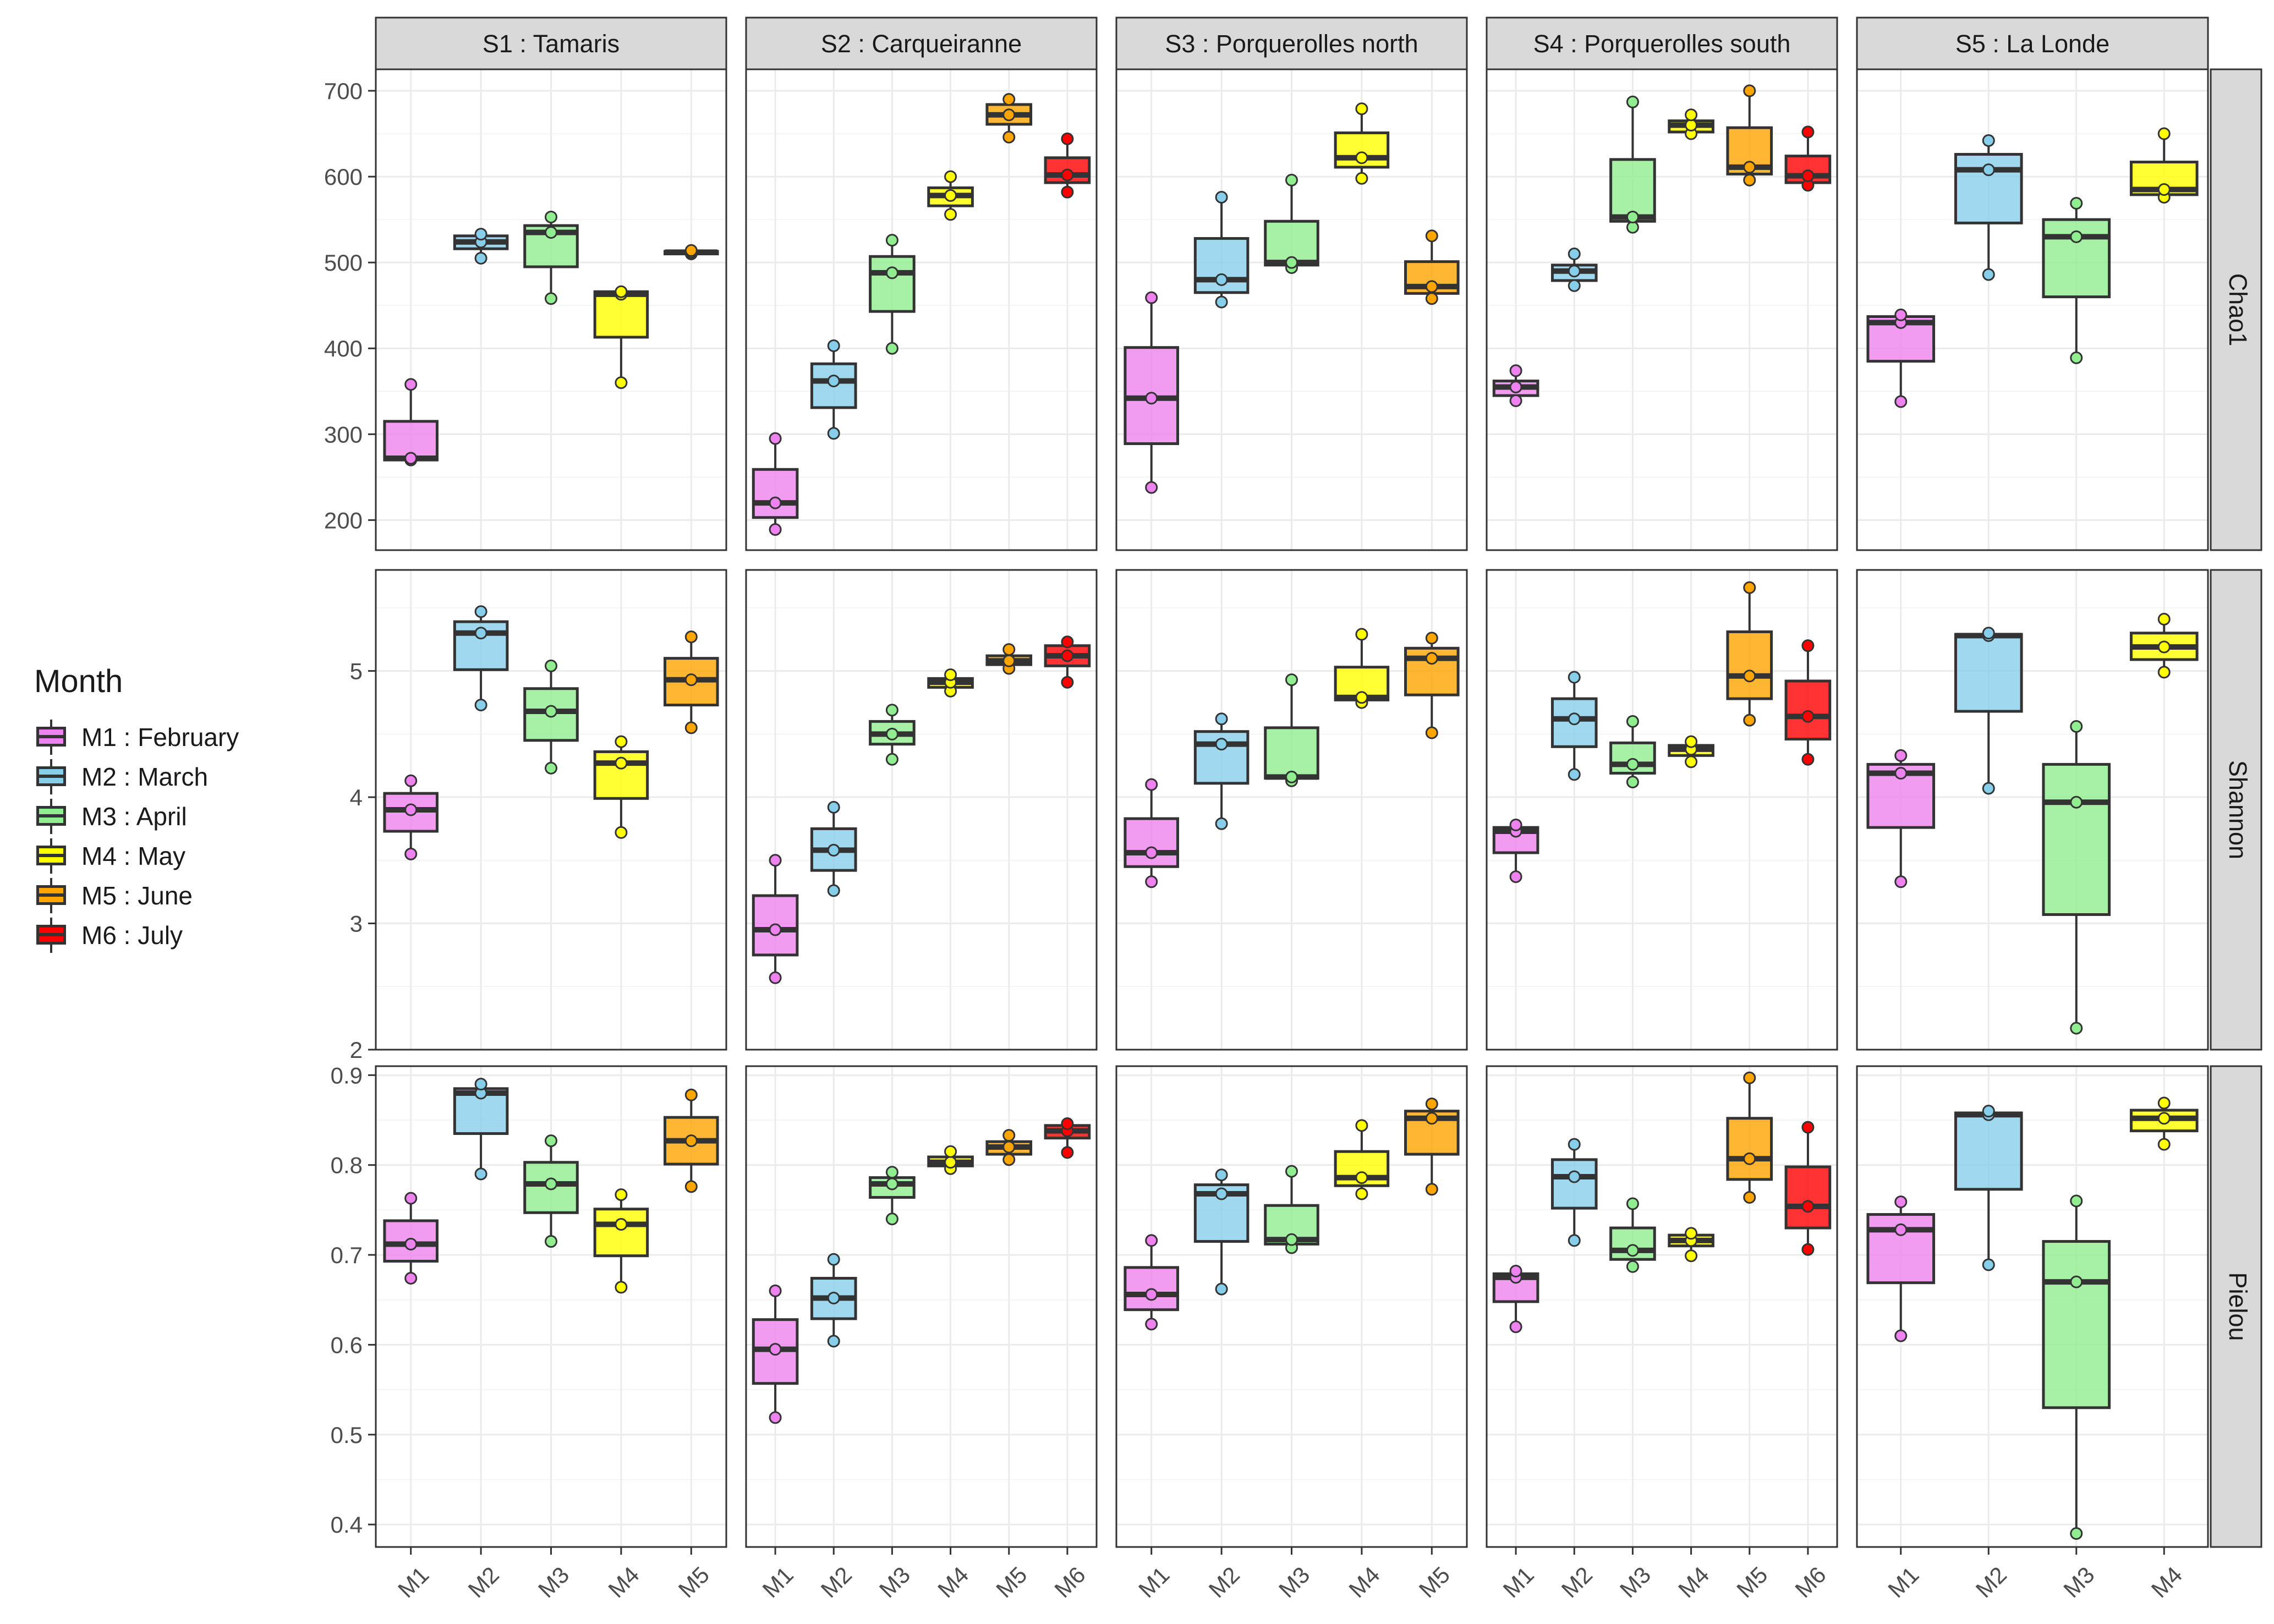 This screenshot has width=2274, height=1624. What do you see at coordinates (1662, 1306) in the screenshot?
I see `panel-border-r3c4` at bounding box center [1662, 1306].